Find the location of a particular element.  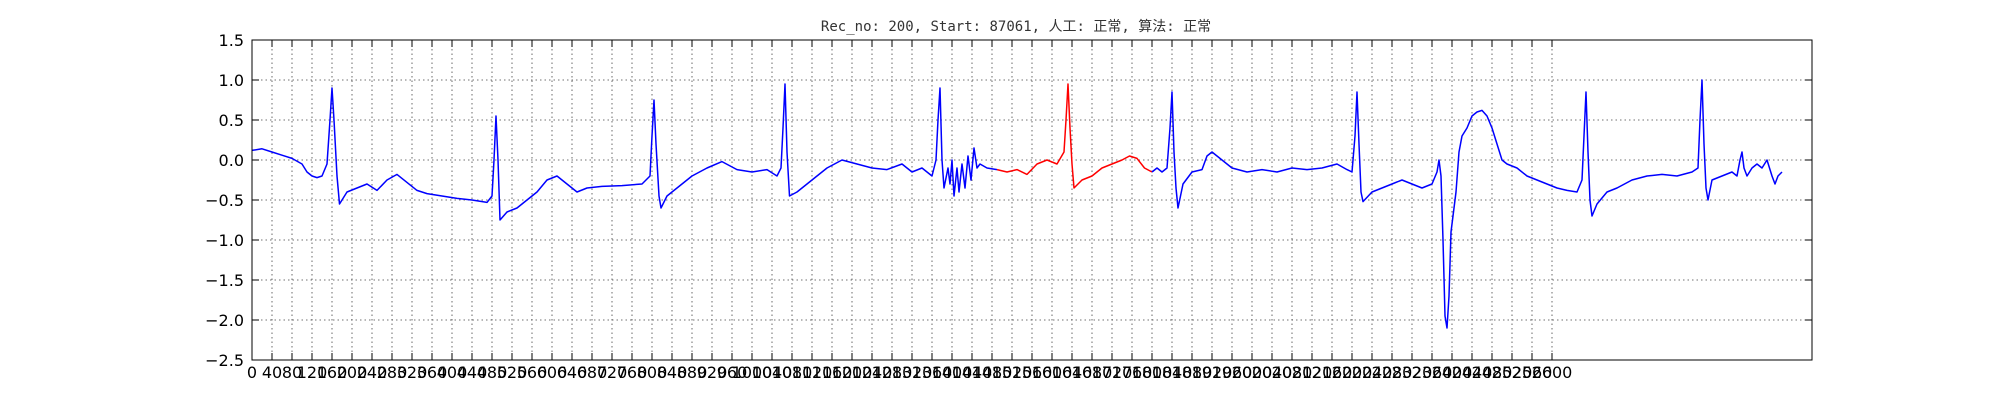

x-tick-label: 1080 is located at coordinates (792, 372).